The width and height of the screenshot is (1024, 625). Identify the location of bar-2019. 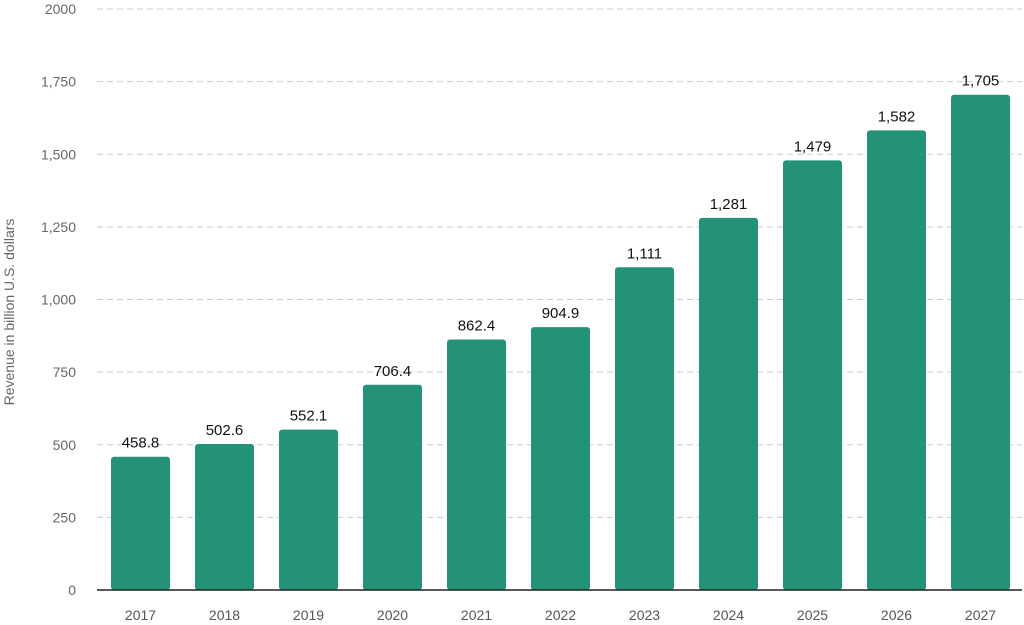
(308, 509).